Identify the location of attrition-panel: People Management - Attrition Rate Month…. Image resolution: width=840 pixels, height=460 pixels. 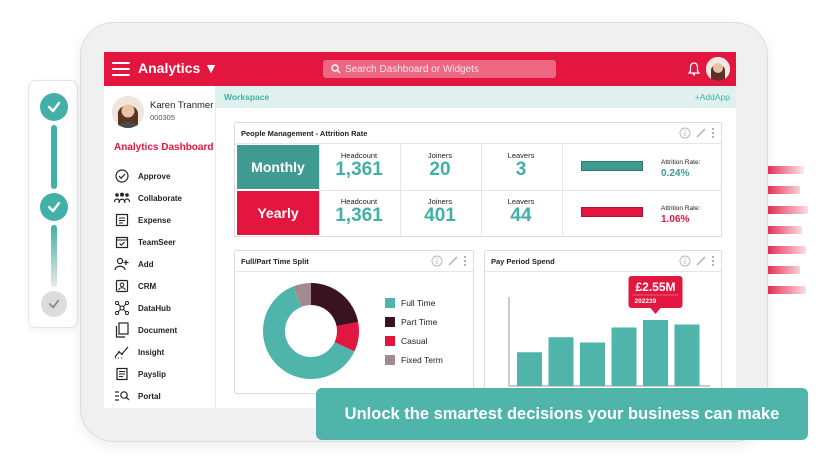
(478, 179).